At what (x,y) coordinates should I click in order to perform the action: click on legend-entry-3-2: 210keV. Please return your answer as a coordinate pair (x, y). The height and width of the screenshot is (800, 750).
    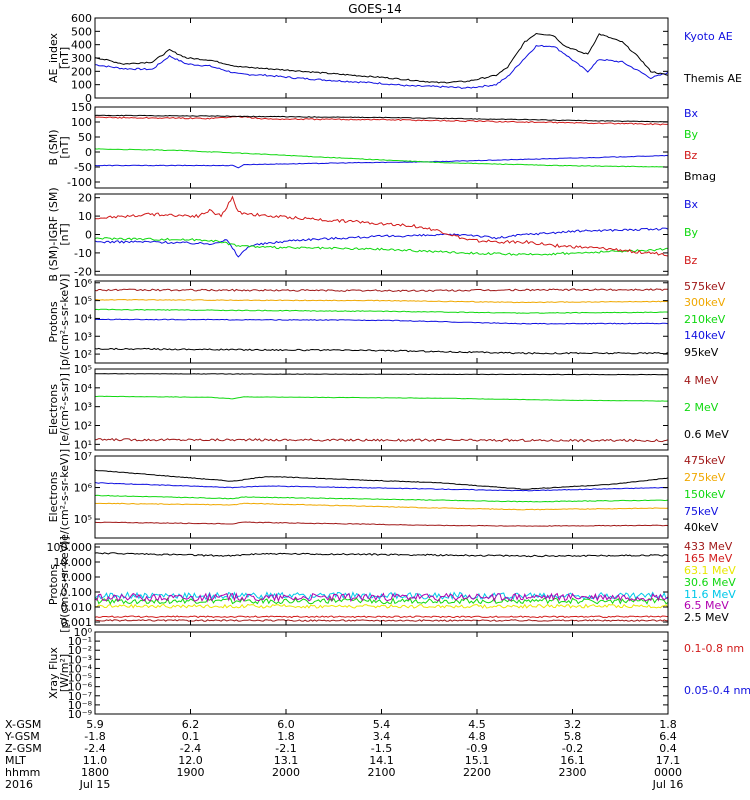
    Looking at the image, I should click on (705, 319).